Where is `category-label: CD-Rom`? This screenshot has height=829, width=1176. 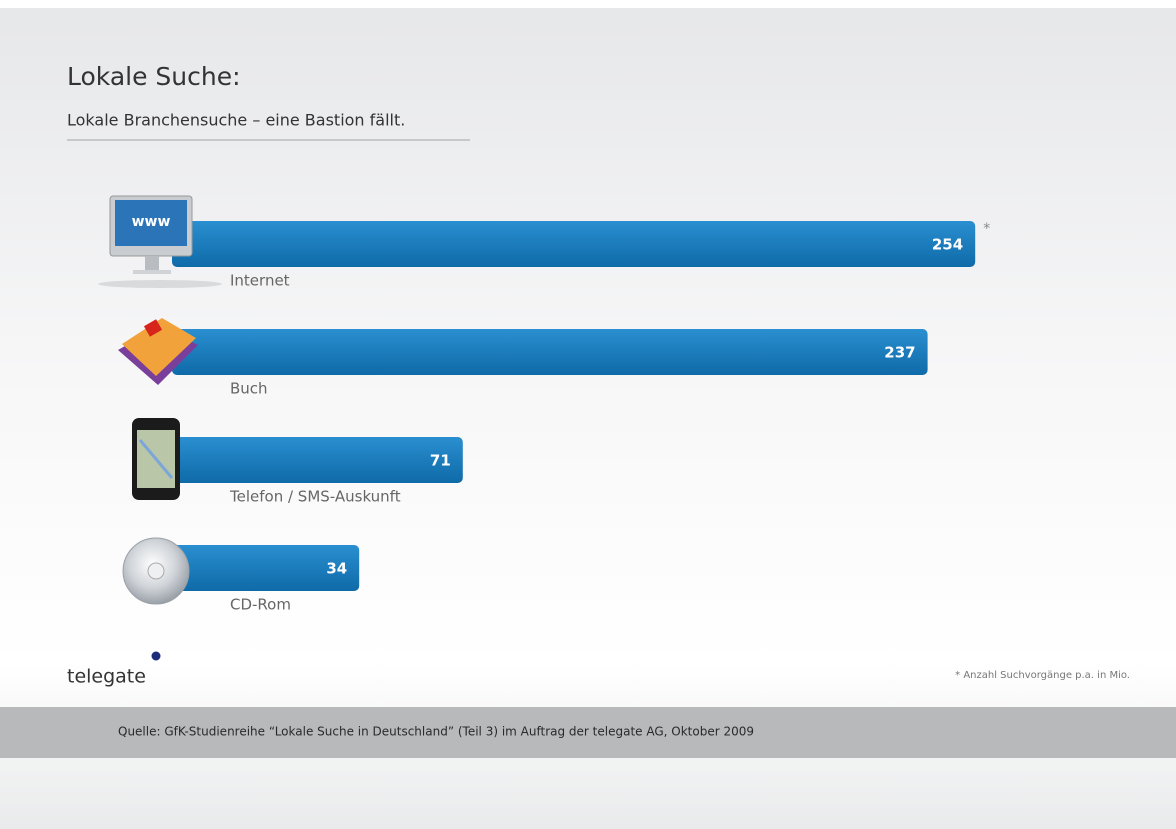
category-label: CD-Rom is located at coordinates (260, 605).